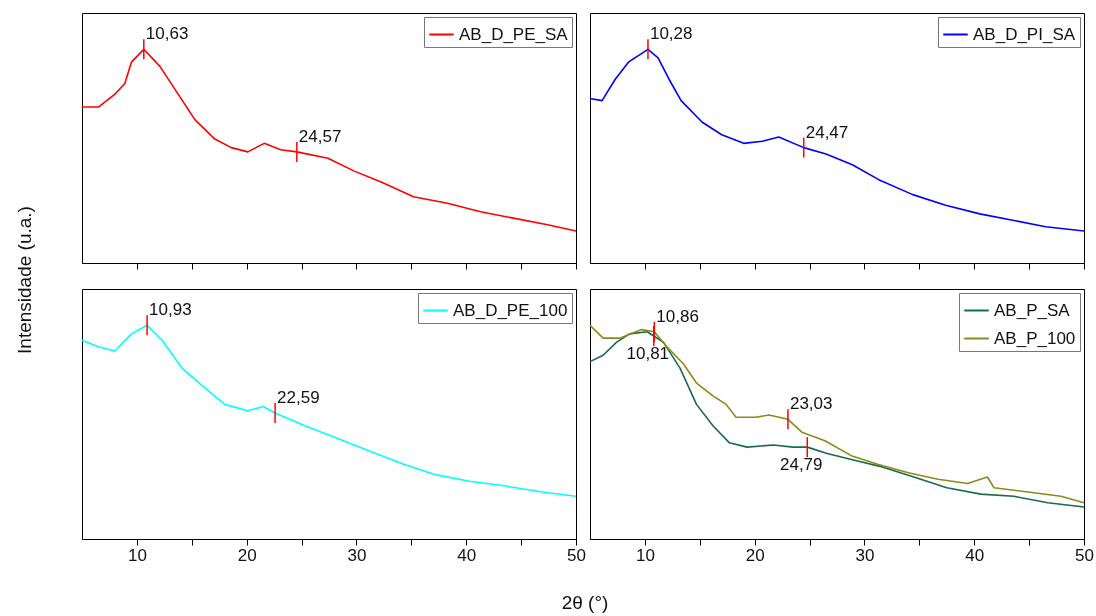 The image size is (1096, 616). Describe the element at coordinates (170, 310) in the screenshot. I see `annotation: 10,93` at that location.